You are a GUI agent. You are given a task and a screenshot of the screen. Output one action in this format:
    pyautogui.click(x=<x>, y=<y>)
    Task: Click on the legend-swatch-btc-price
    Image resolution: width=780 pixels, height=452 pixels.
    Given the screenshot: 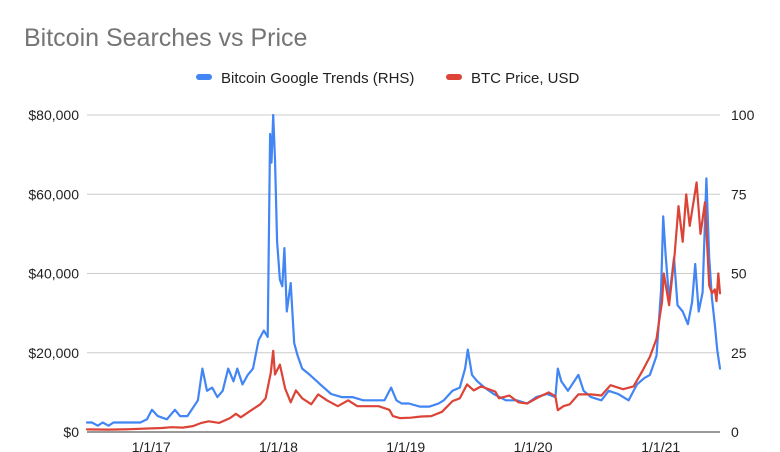 What is the action you would take?
    pyautogui.click(x=454, y=77)
    